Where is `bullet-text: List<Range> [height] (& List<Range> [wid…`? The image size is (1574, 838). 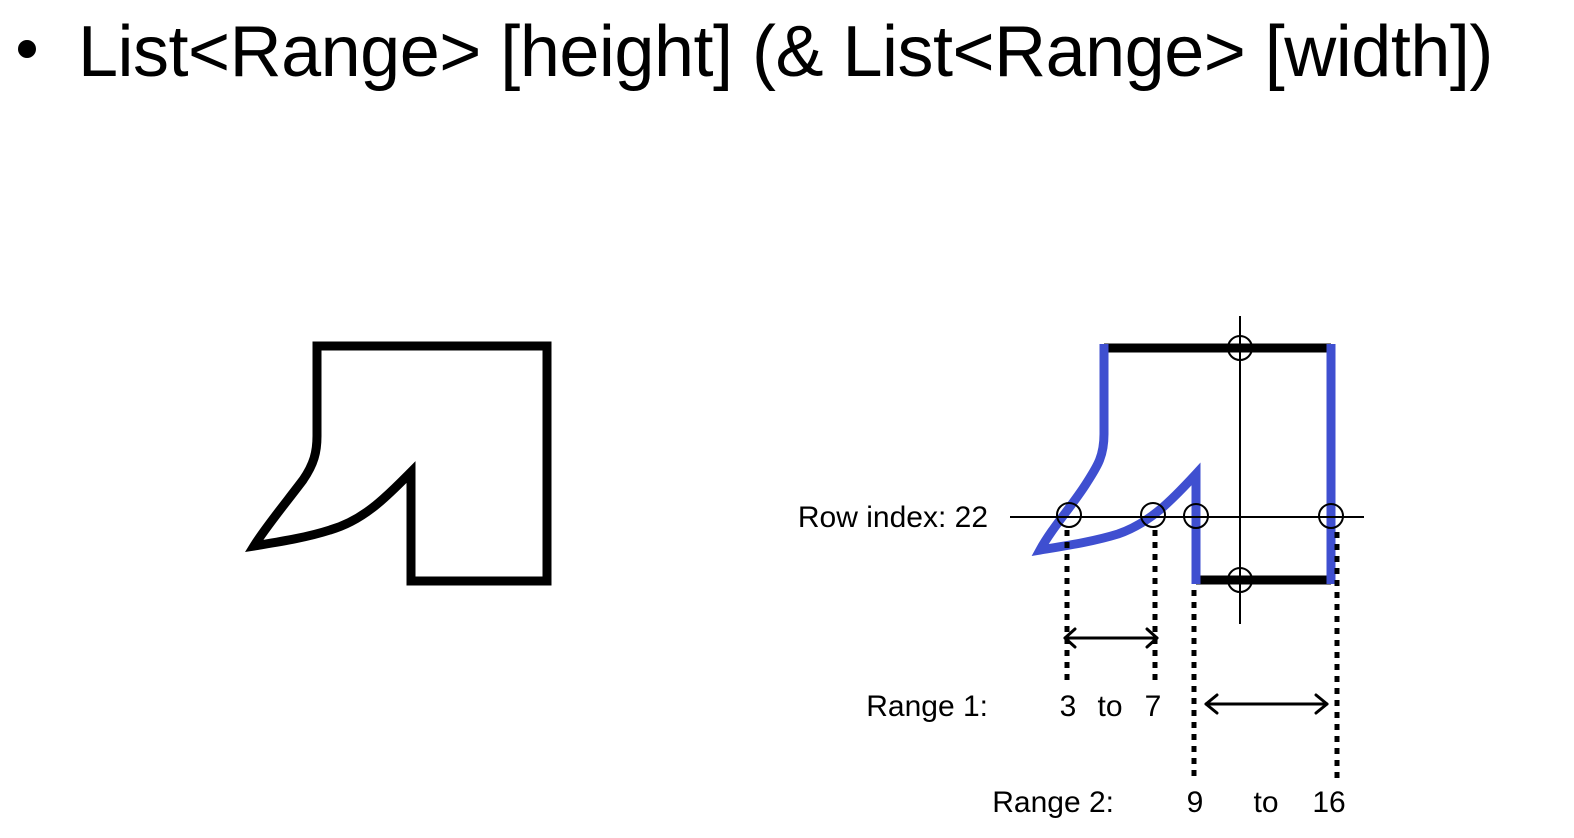
bullet-text: List<Range> [height] (& List<Range> [wid… is located at coordinates (785, 52).